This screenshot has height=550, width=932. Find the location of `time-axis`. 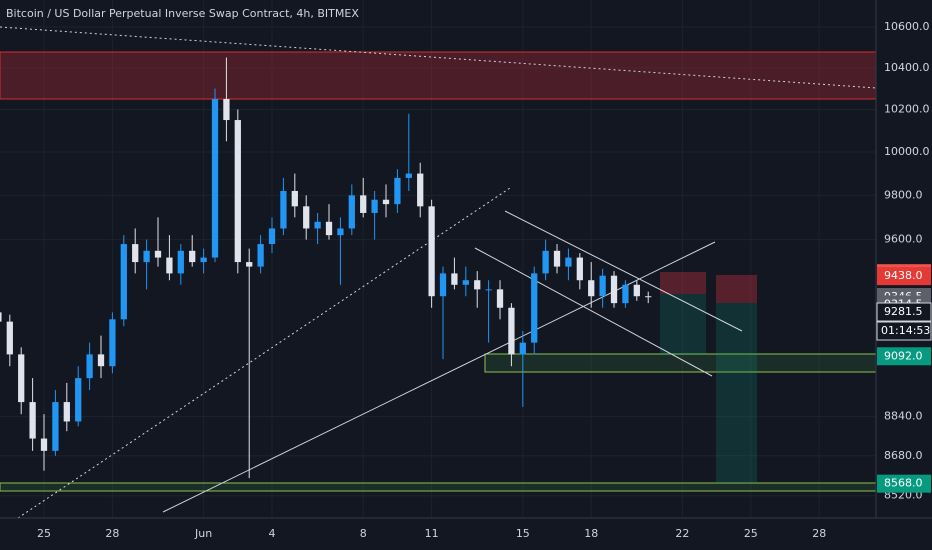

time-axis is located at coordinates (466, 534).